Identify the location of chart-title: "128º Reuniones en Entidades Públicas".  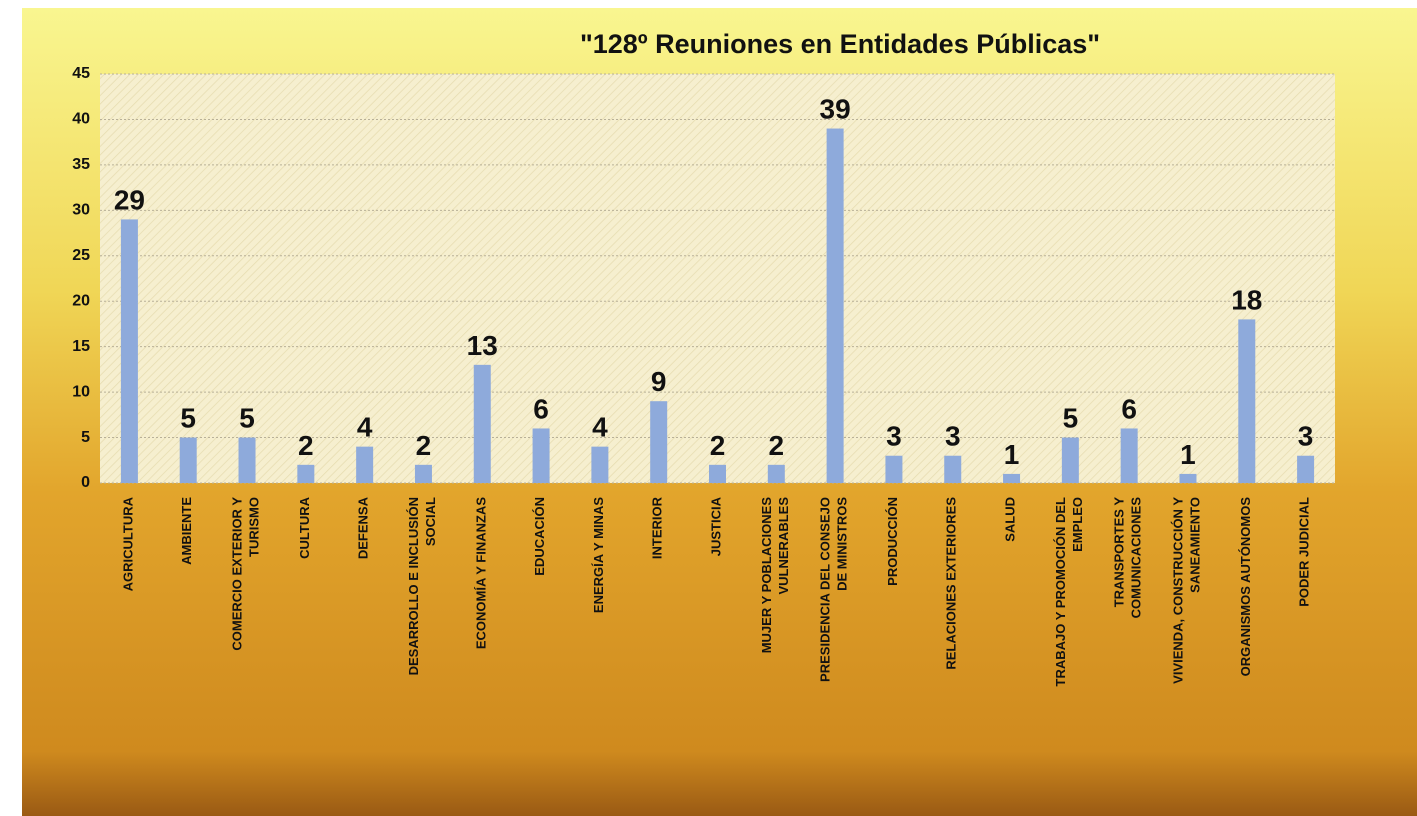
(840, 44).